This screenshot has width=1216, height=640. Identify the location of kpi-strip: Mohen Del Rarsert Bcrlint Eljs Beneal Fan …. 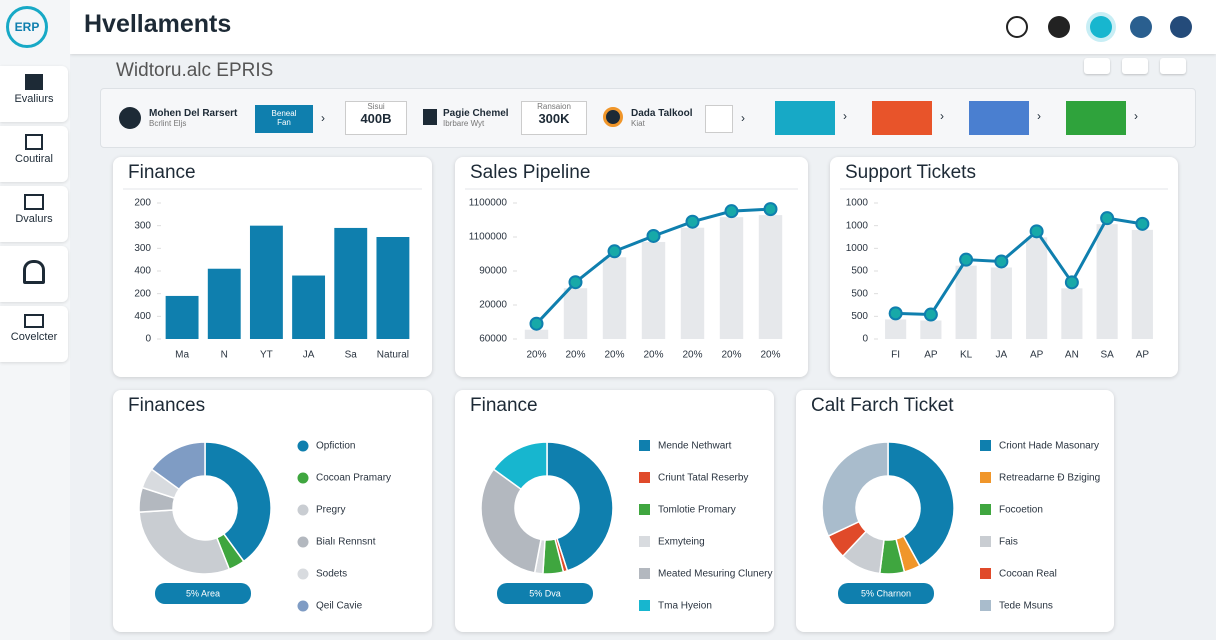
(648, 118).